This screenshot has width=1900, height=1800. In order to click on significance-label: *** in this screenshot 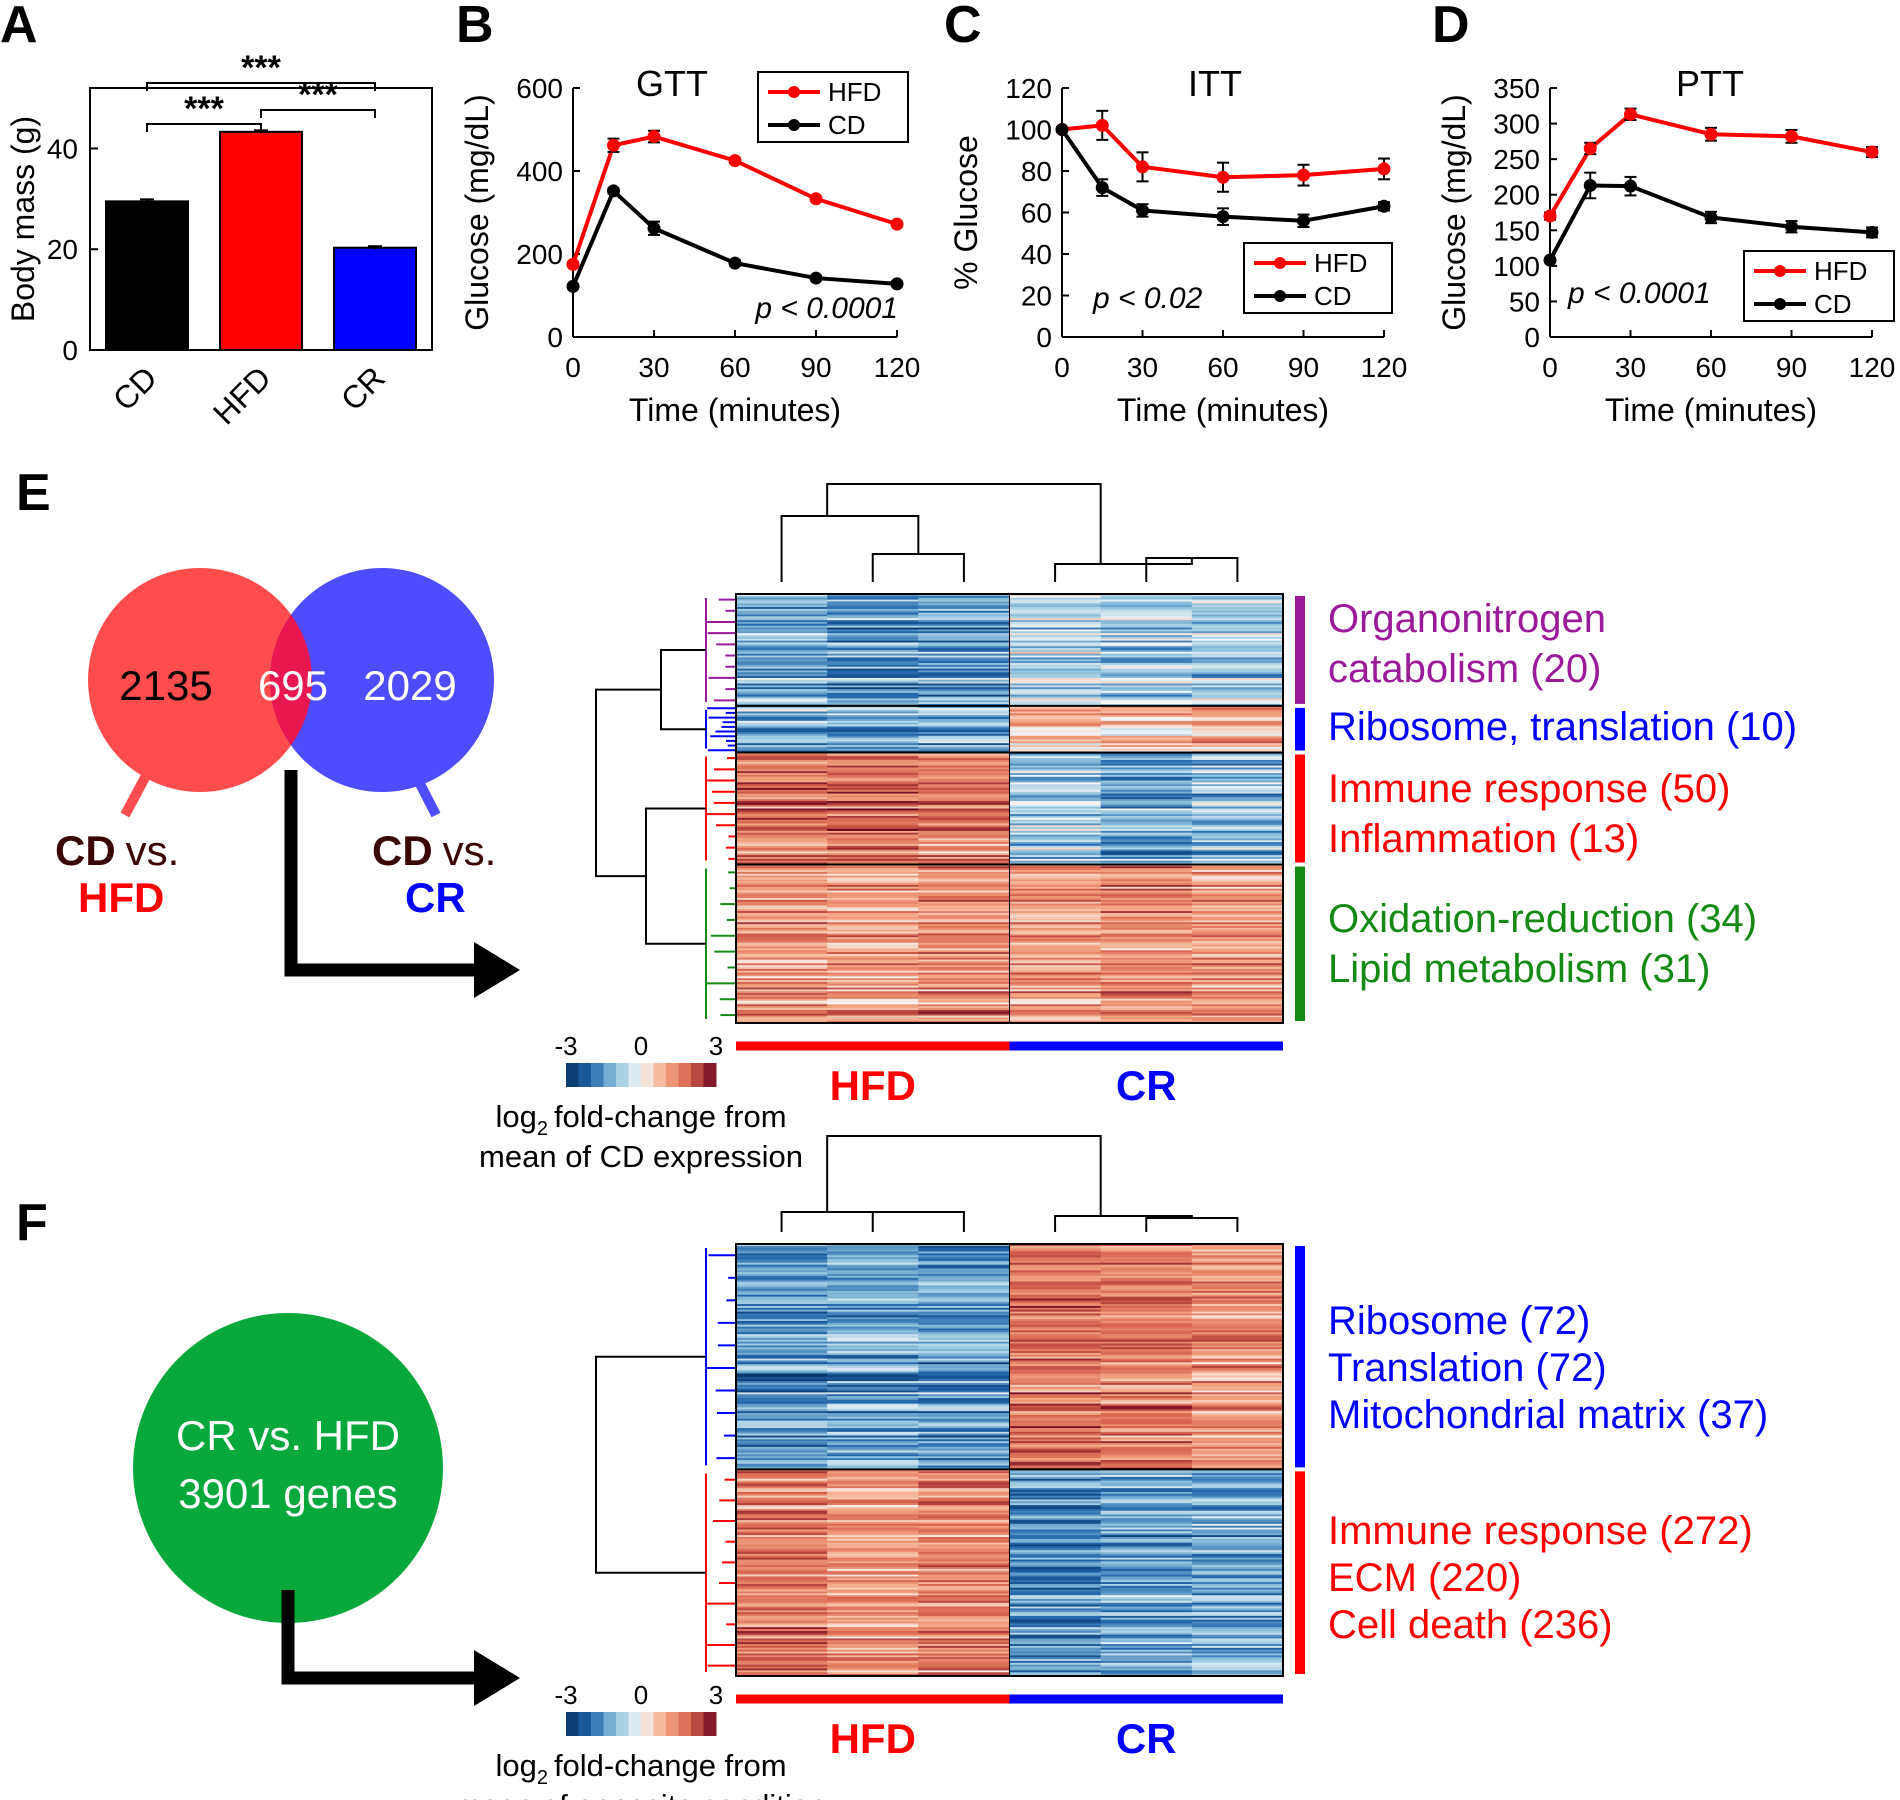, I will do `click(261, 68)`.